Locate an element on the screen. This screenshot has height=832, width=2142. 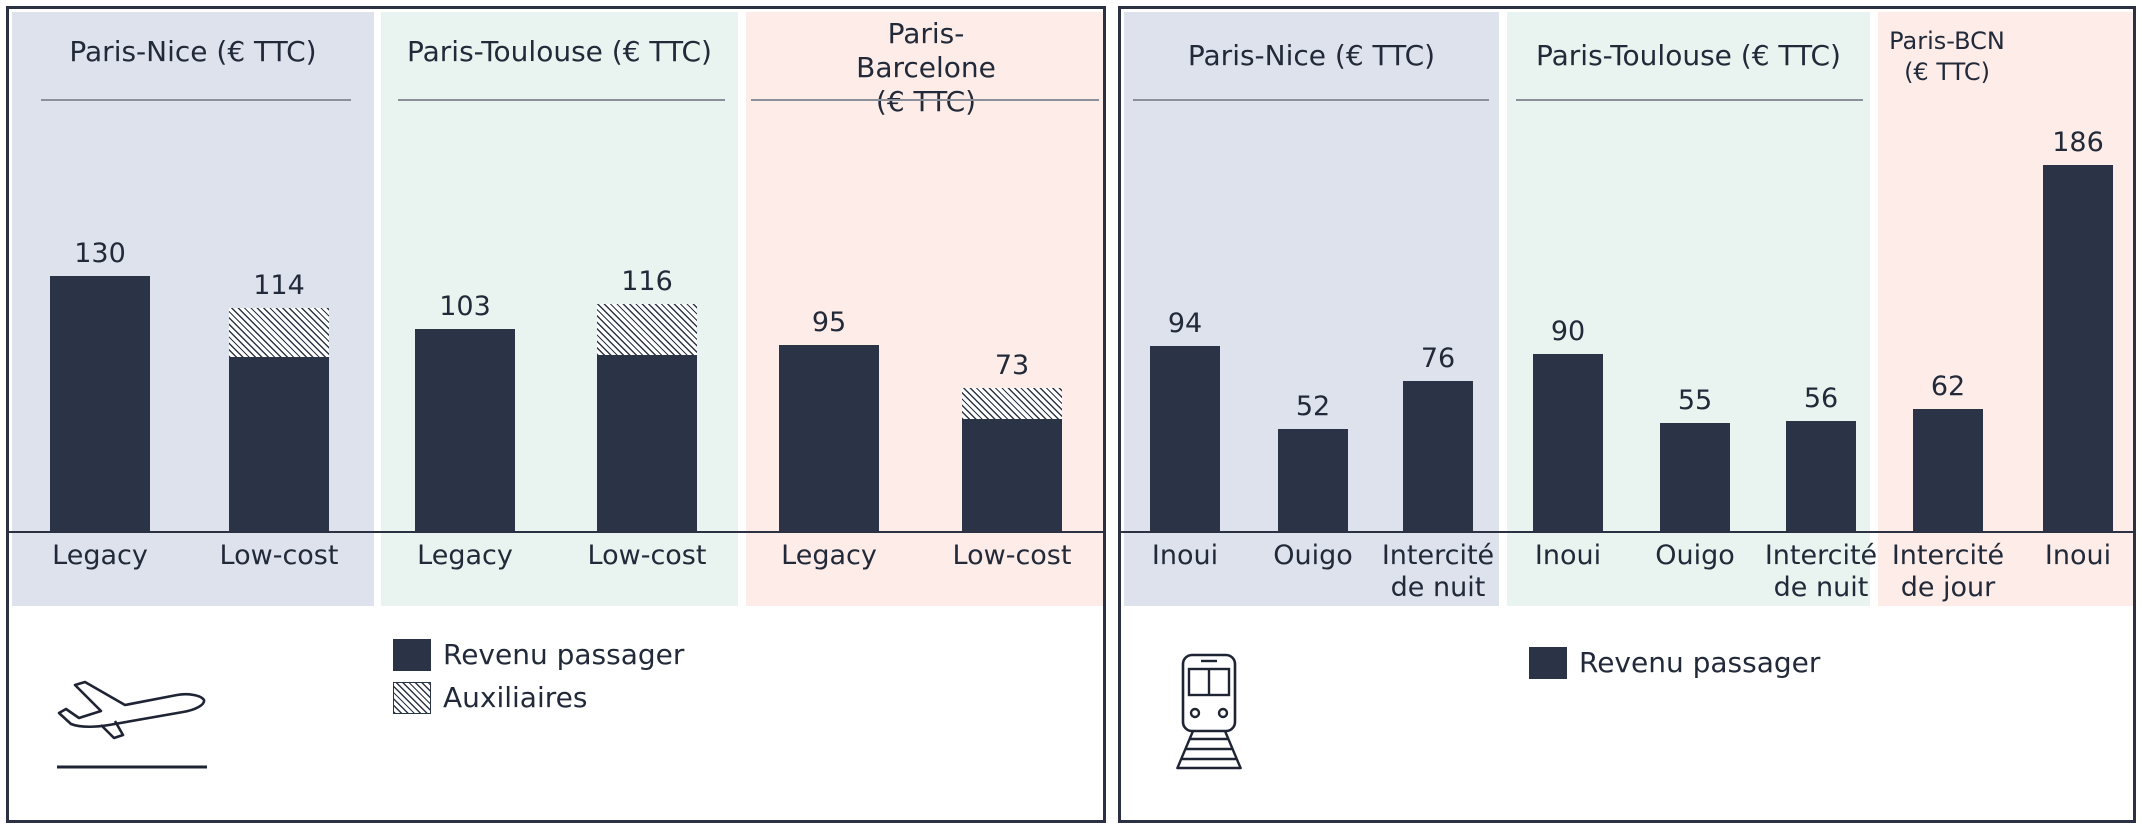
legend-label: Auxiliaires is located at coordinates (515, 697).